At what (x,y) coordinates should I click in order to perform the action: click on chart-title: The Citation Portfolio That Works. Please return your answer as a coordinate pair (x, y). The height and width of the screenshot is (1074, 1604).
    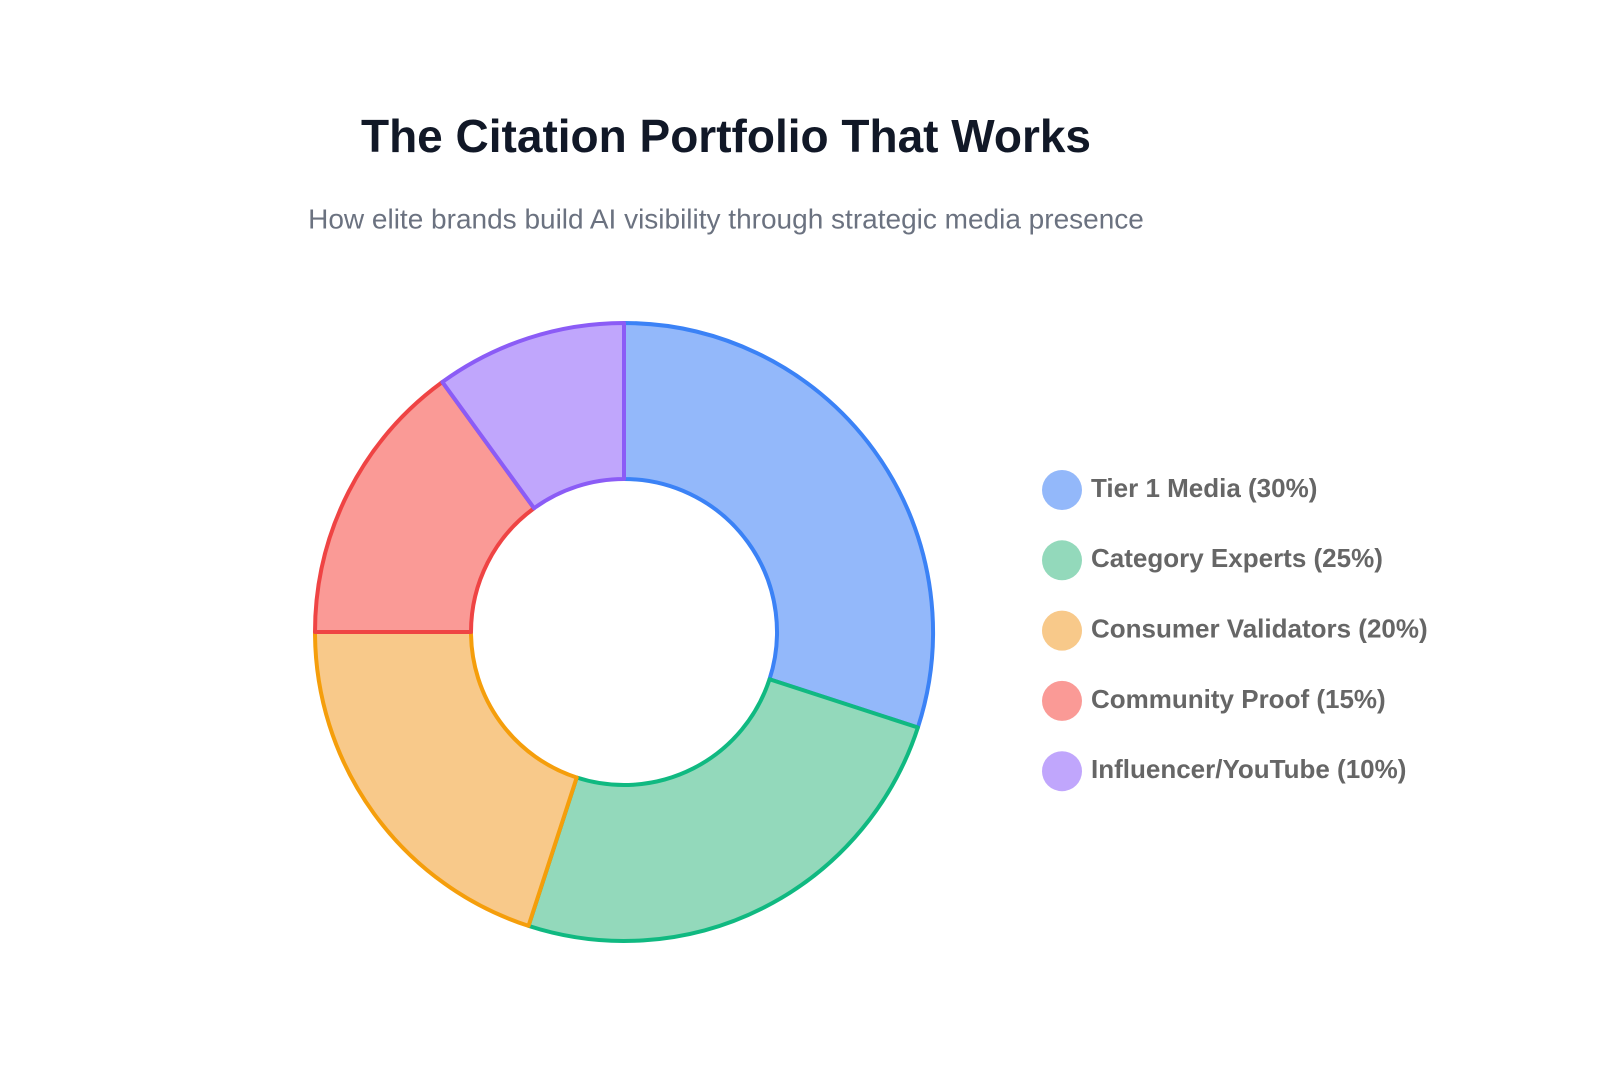
    Looking at the image, I should click on (726, 136).